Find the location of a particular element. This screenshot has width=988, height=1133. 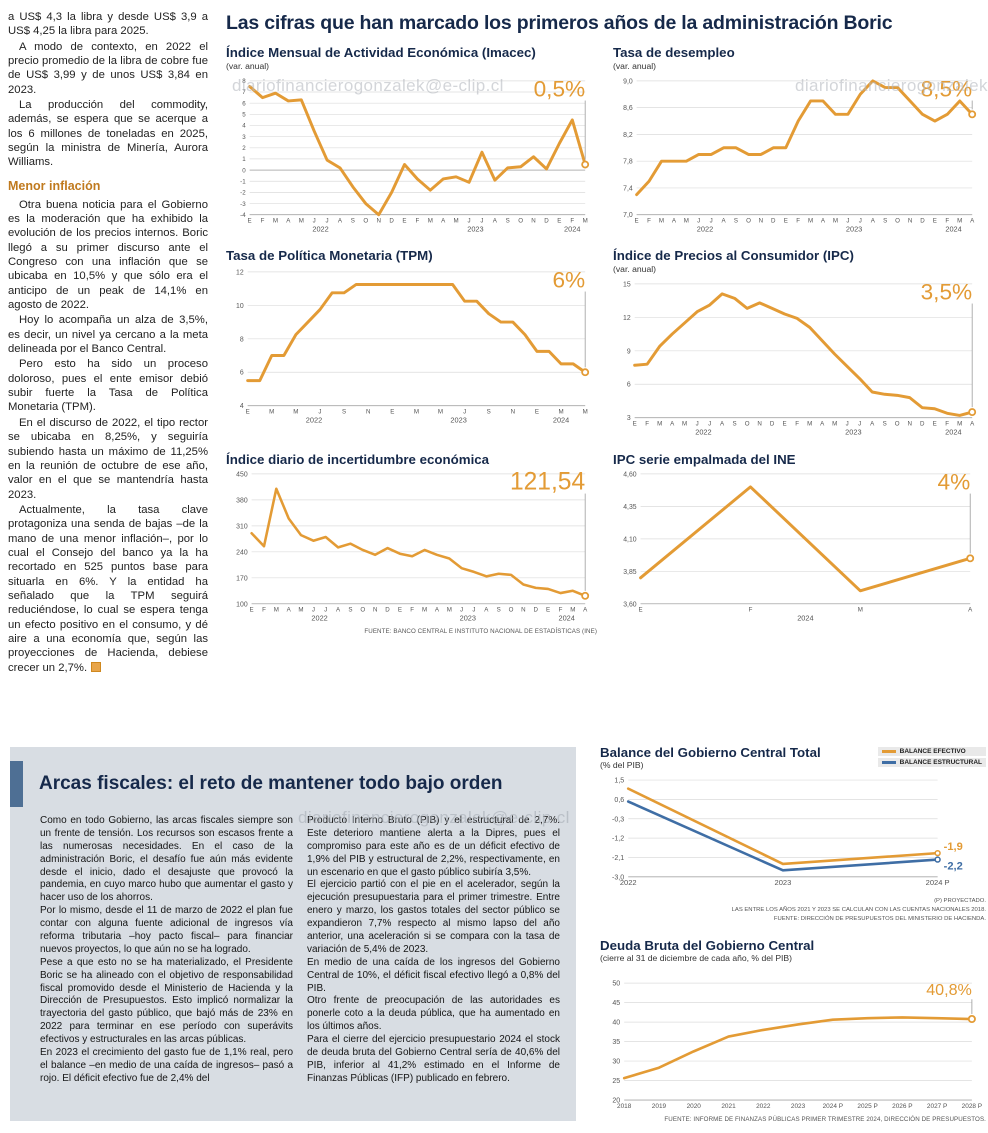

svg-text: 9 is located at coordinates (629, 352).